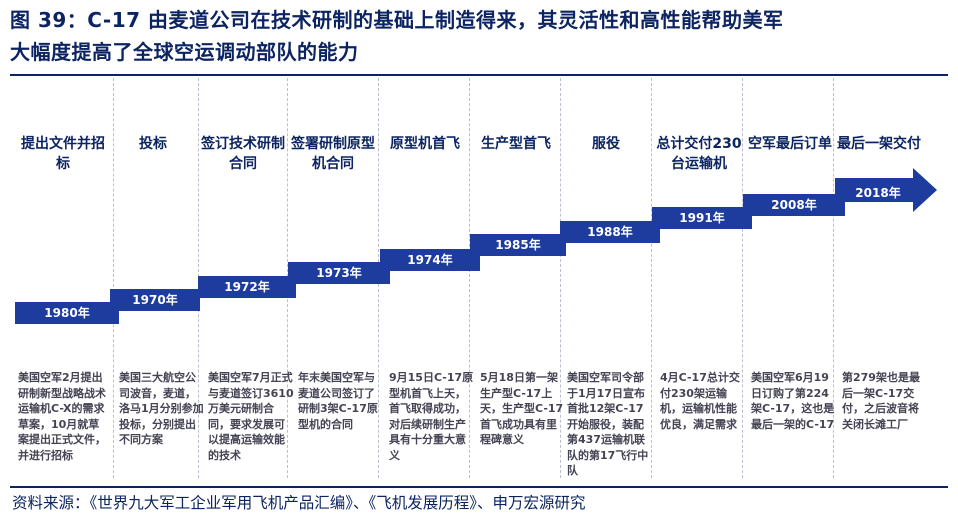 This screenshot has height=521, width=958. What do you see at coordinates (794, 205) in the screenshot?
I see `year-bar-9: 2008年` at bounding box center [794, 205].